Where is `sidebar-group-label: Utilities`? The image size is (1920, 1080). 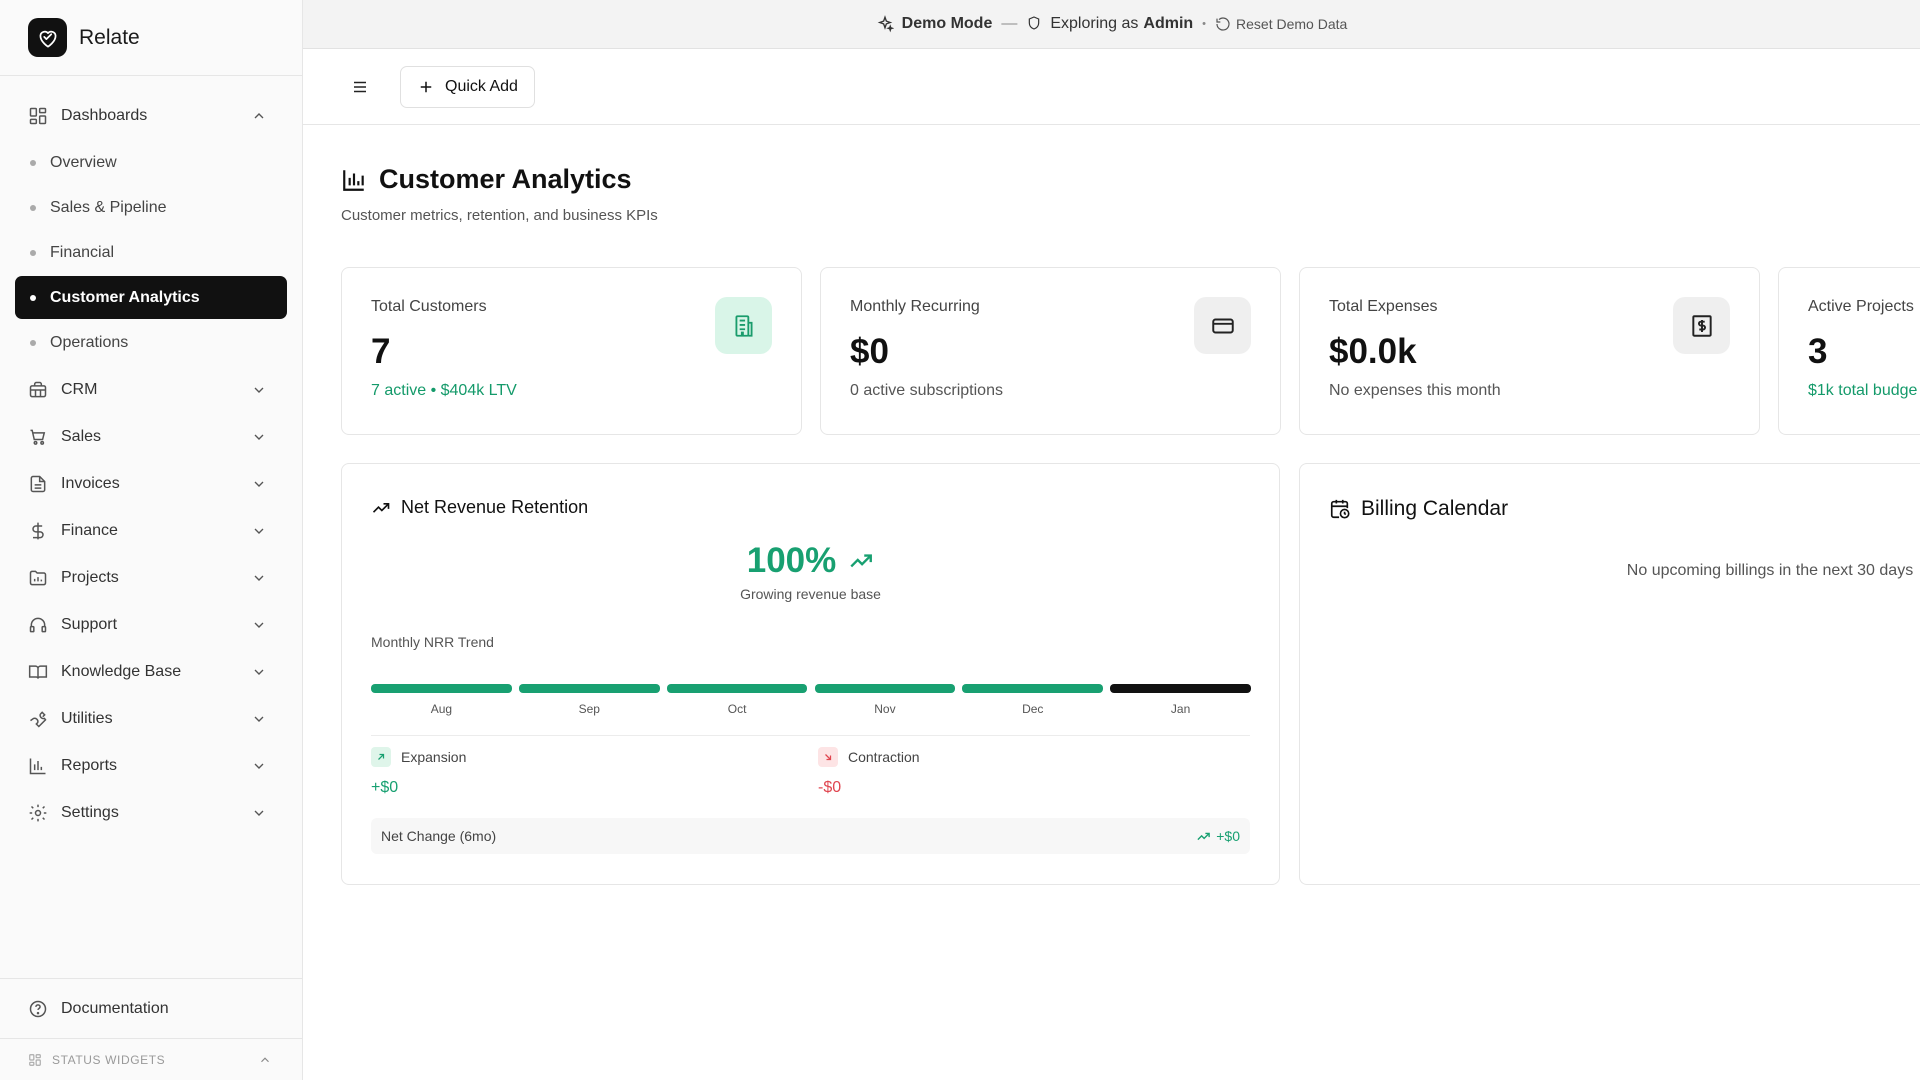 sidebar-group-label: Utilities is located at coordinates (87, 718).